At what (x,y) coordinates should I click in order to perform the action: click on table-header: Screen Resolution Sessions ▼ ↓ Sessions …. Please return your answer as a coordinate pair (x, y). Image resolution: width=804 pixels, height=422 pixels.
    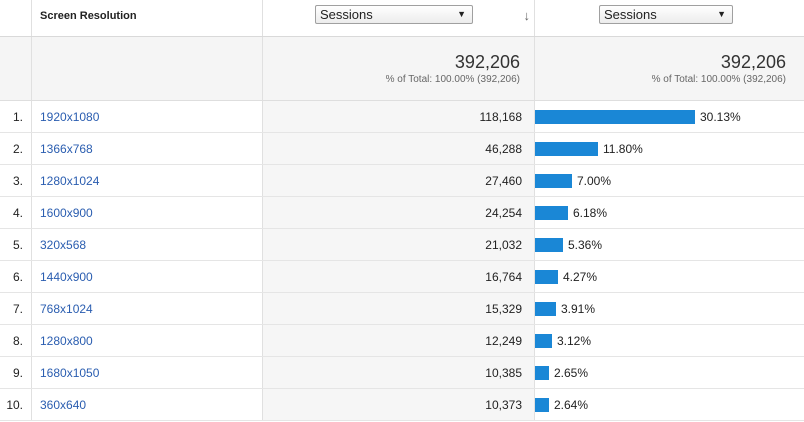
    Looking at the image, I should click on (402, 18).